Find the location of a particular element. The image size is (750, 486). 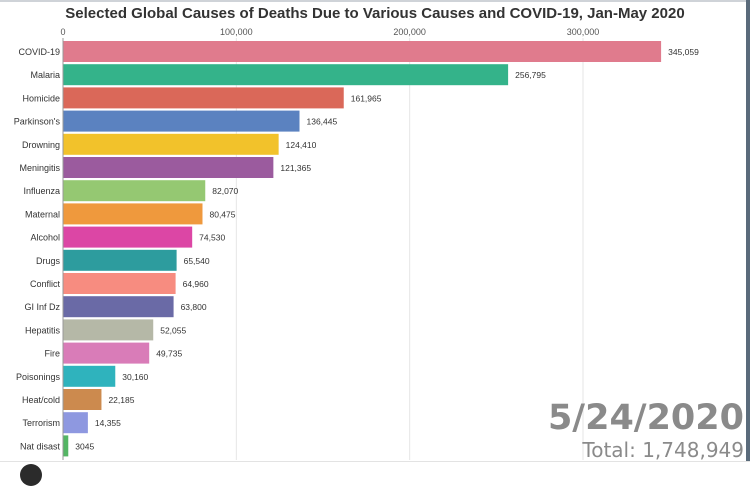

date-label: 5/24/2020 is located at coordinates (645, 418).